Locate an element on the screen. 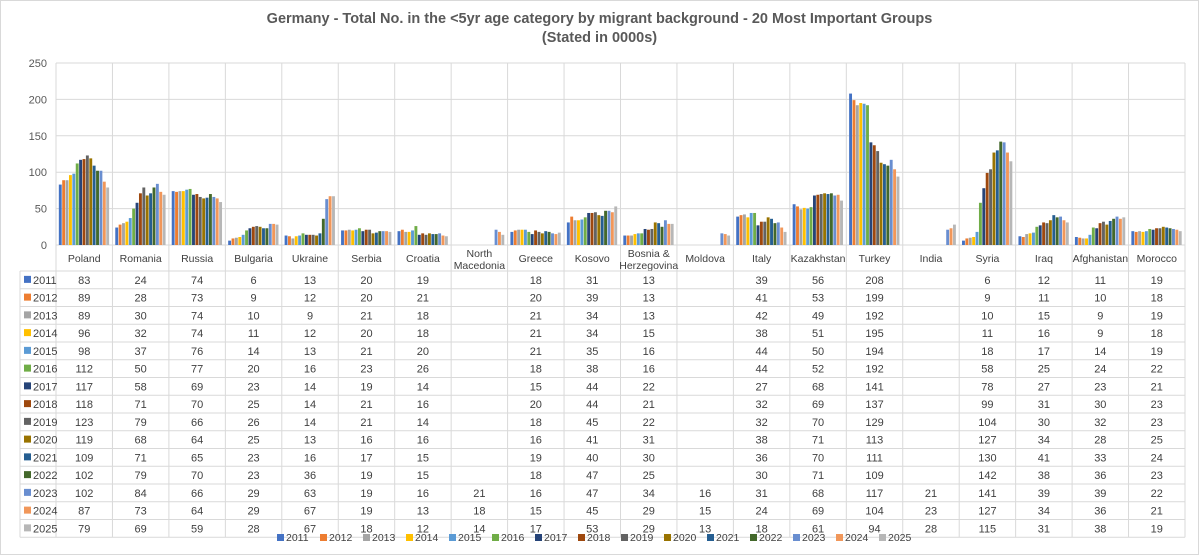  data-label: 76 is located at coordinates (197, 352).